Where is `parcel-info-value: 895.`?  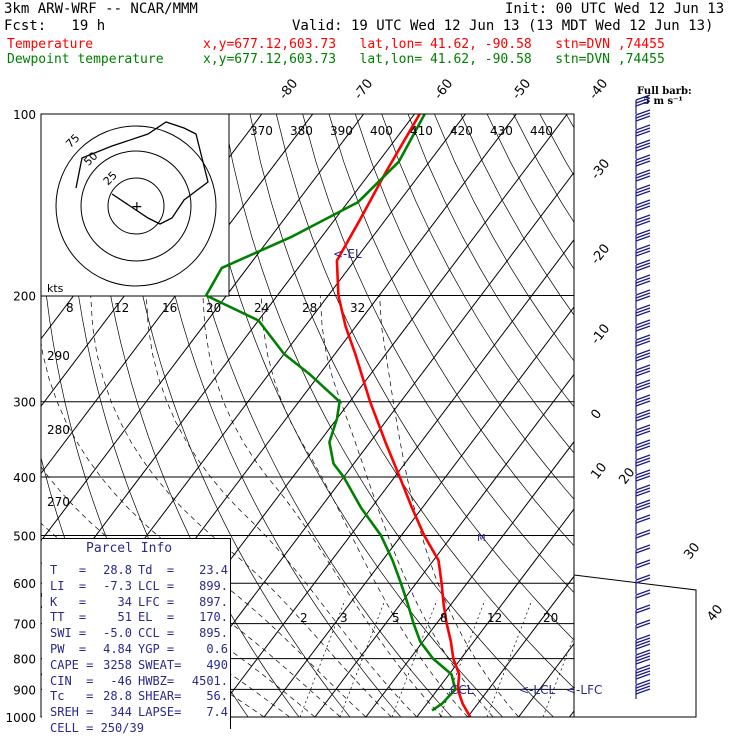 parcel-info-value: 895. is located at coordinates (213, 633).